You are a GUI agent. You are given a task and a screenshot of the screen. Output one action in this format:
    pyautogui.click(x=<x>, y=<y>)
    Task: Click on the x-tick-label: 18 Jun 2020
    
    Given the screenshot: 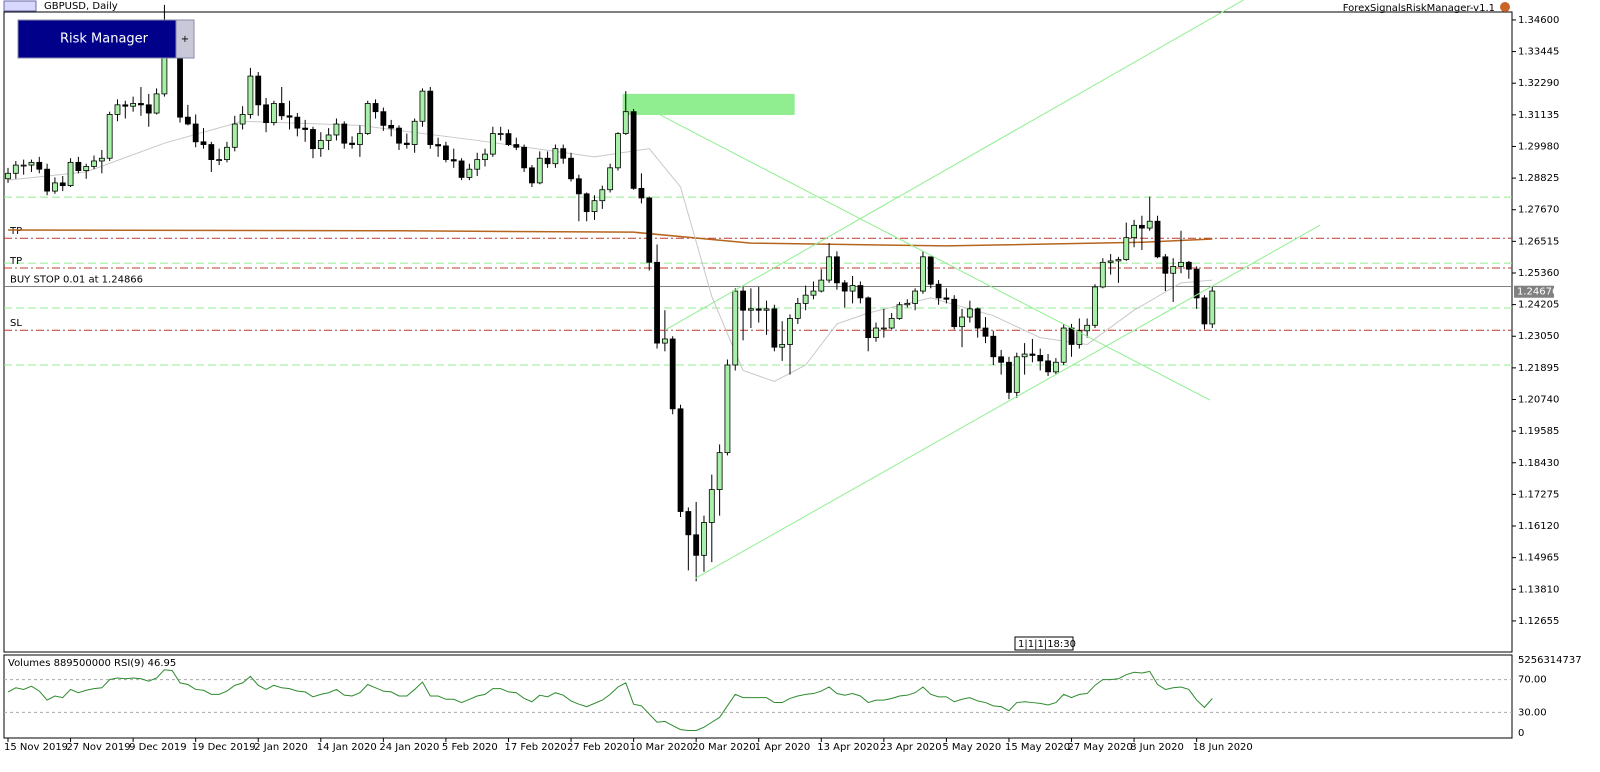 What is the action you would take?
    pyautogui.click(x=1223, y=747)
    